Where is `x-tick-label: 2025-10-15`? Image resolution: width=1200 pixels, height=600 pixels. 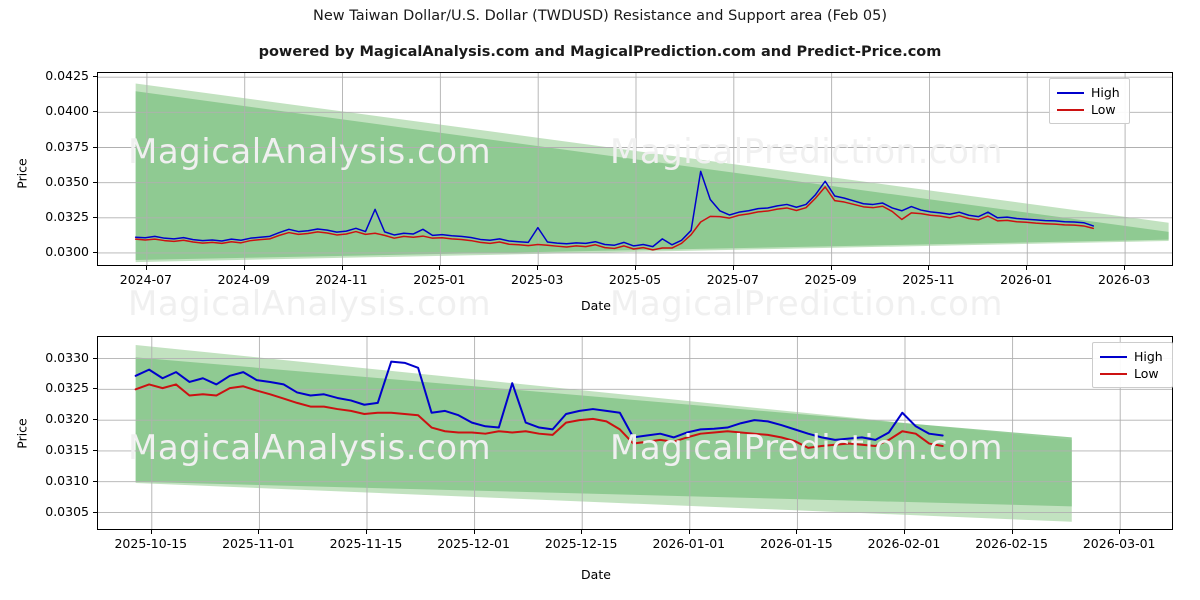 x-tick-label: 2025-10-15 is located at coordinates (151, 543).